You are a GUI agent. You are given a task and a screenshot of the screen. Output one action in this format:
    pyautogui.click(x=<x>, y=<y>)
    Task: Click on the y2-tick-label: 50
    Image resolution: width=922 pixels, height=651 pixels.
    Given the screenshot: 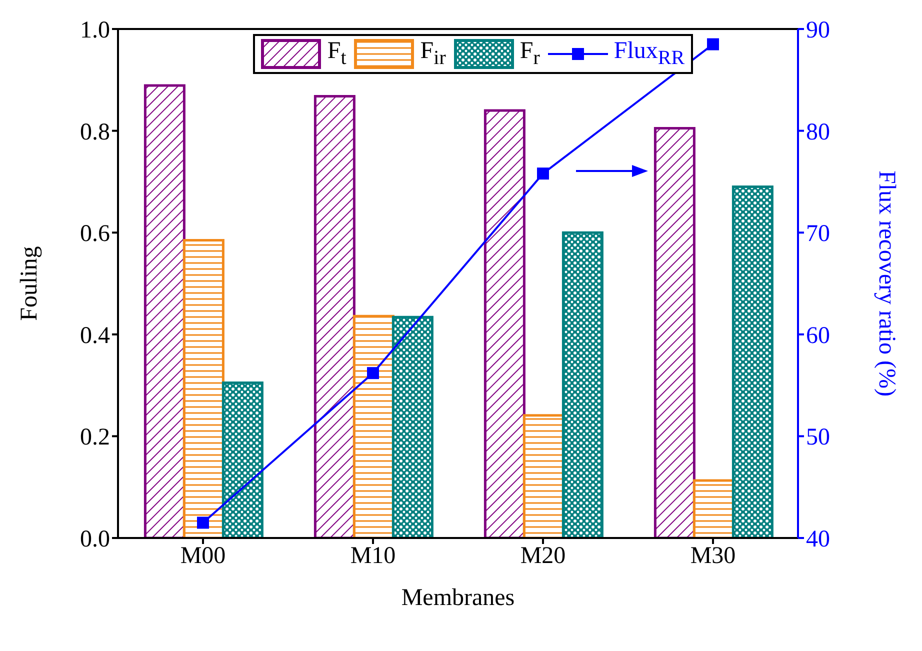 What is the action you would take?
    pyautogui.click(x=818, y=437)
    